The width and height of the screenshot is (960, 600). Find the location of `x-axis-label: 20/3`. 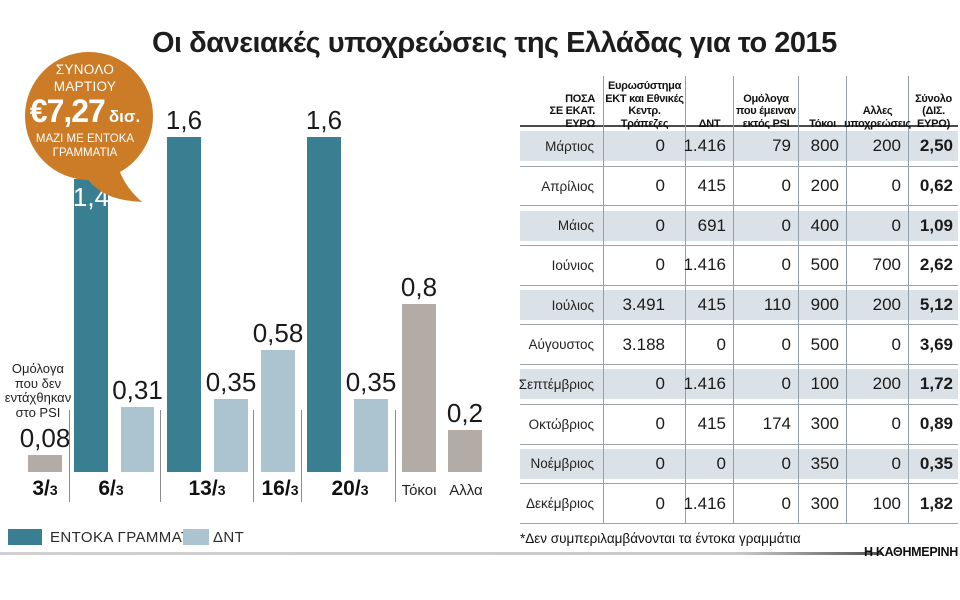

x-axis-label: 20/3 is located at coordinates (350, 488).